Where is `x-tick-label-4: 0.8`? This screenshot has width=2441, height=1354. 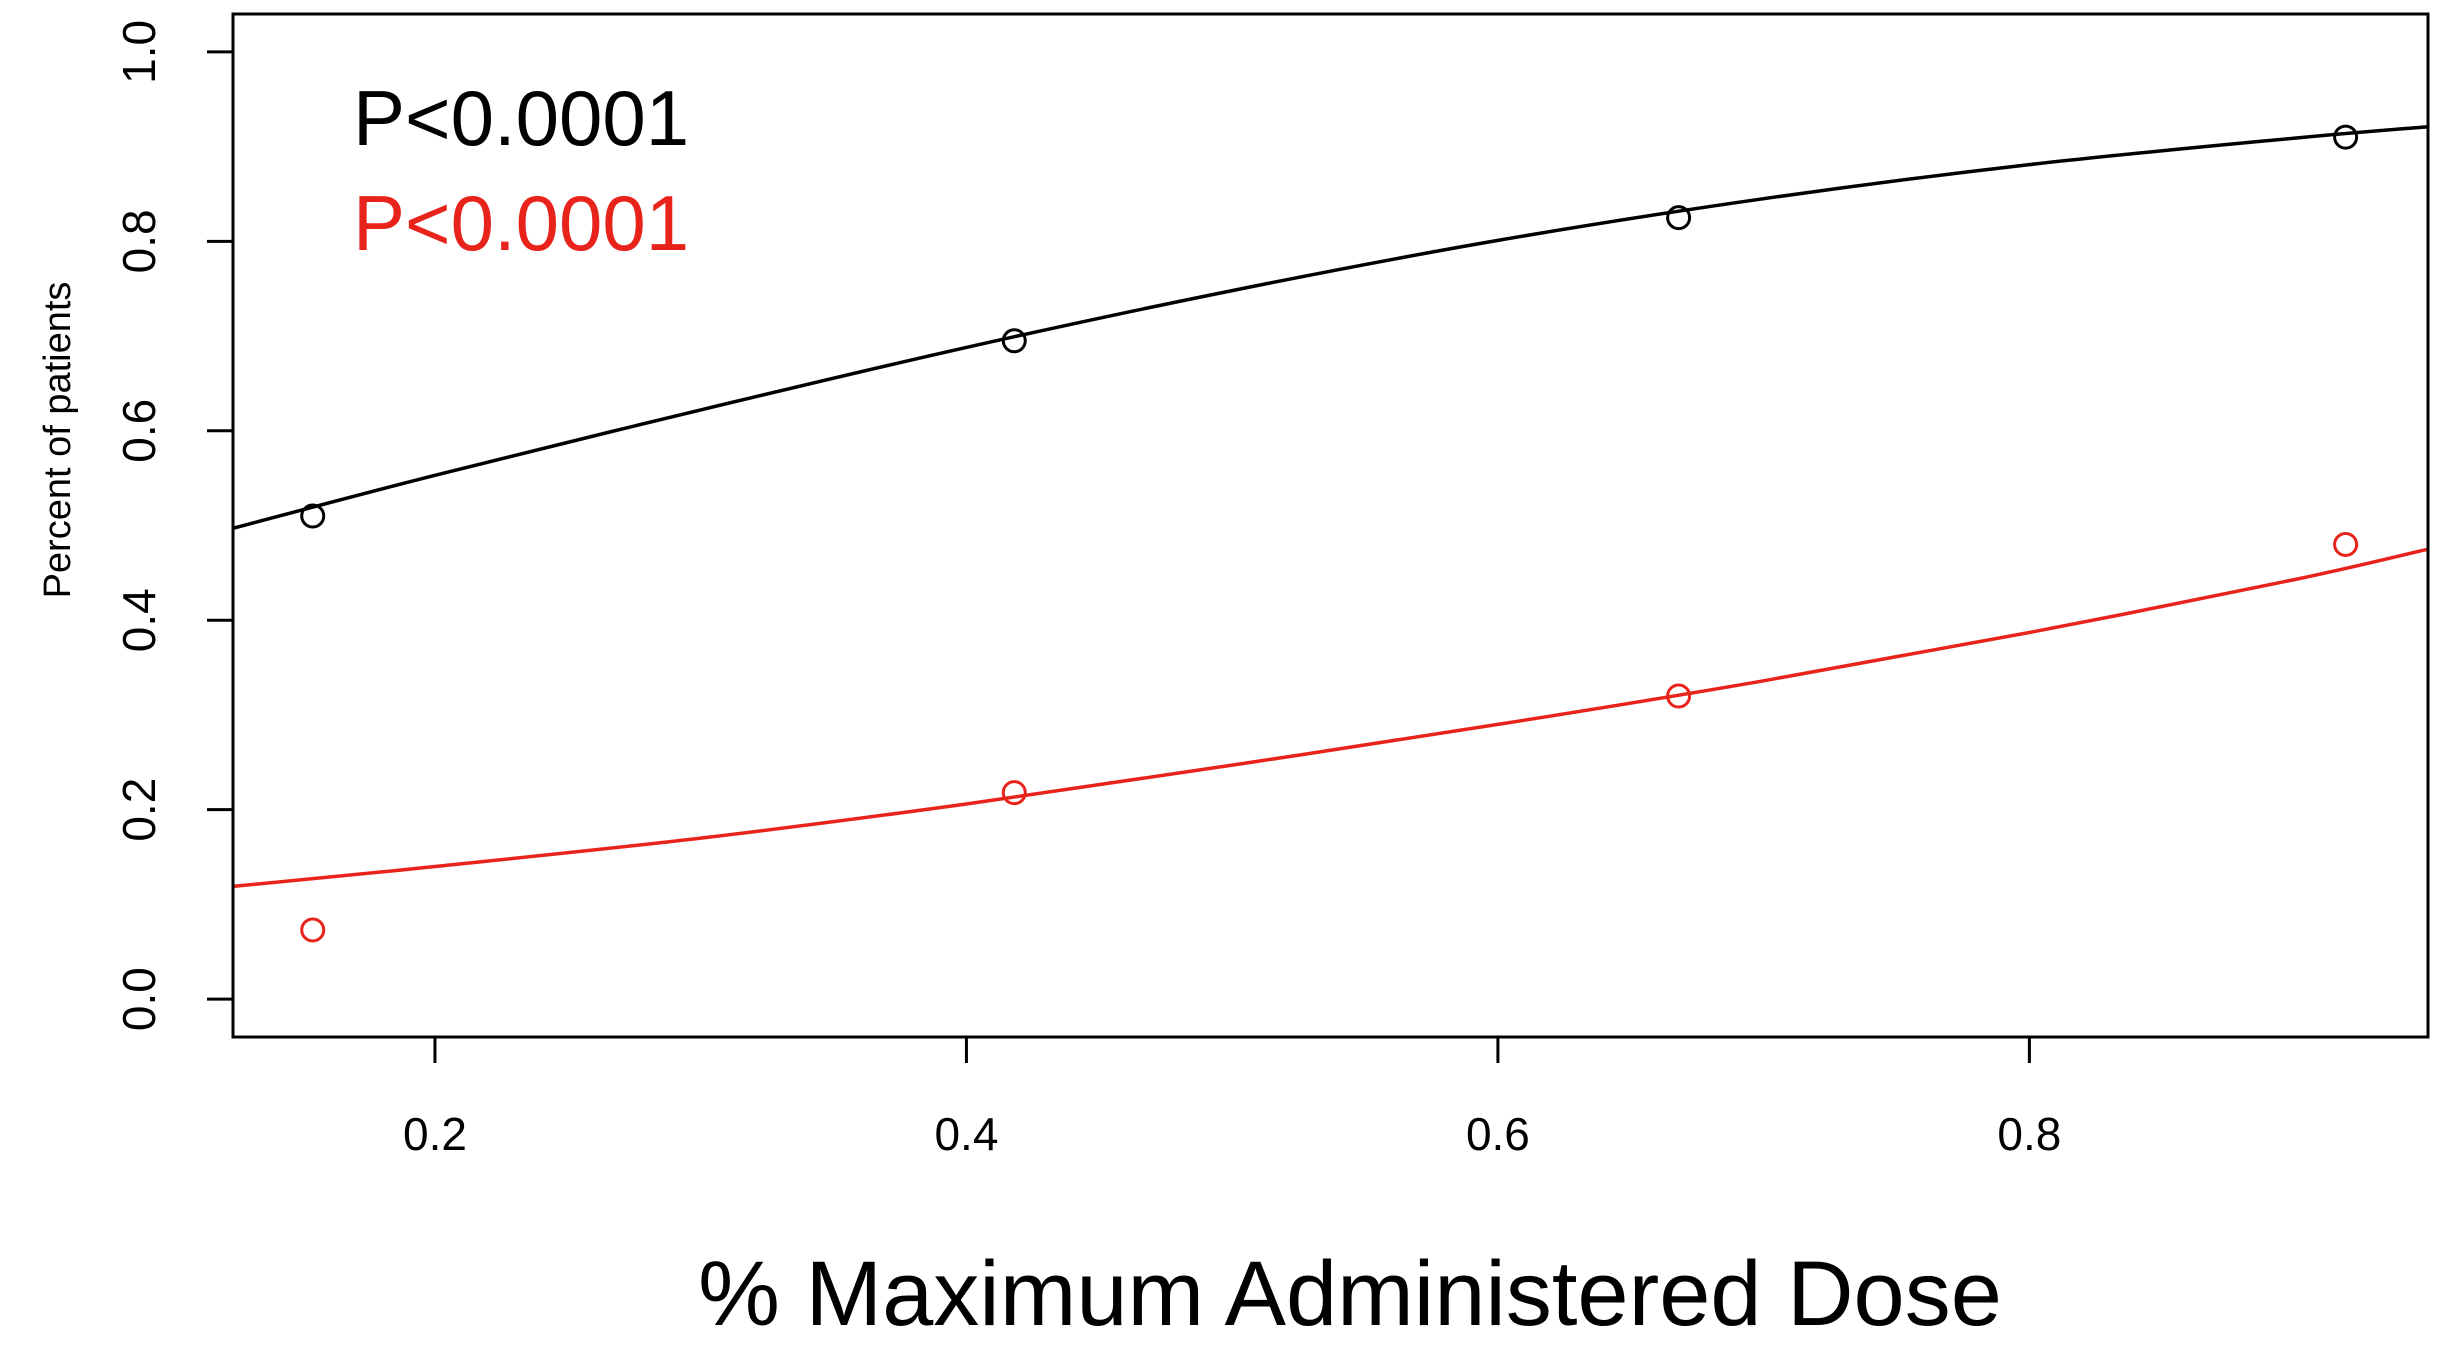
x-tick-label-4: 0.8 is located at coordinates (2029, 1134).